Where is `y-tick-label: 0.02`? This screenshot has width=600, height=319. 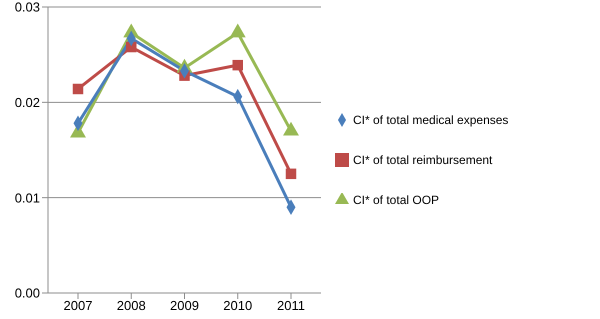
y-tick-label: 0.02 is located at coordinates (27, 102).